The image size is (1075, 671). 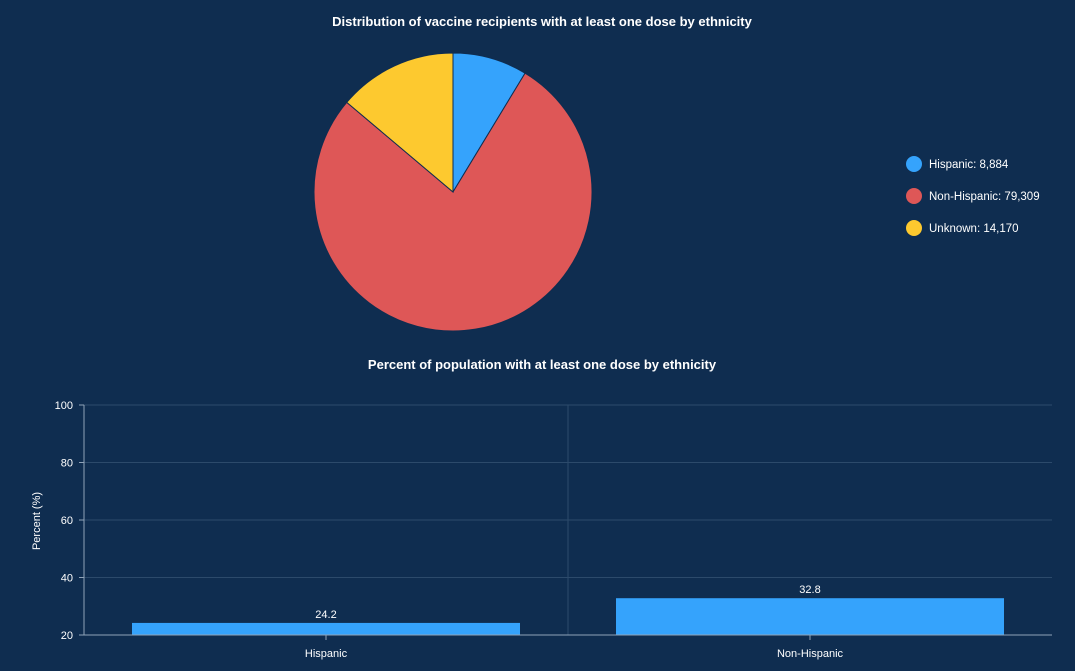 I want to click on legend-value: 79,309, so click(x=1021, y=197).